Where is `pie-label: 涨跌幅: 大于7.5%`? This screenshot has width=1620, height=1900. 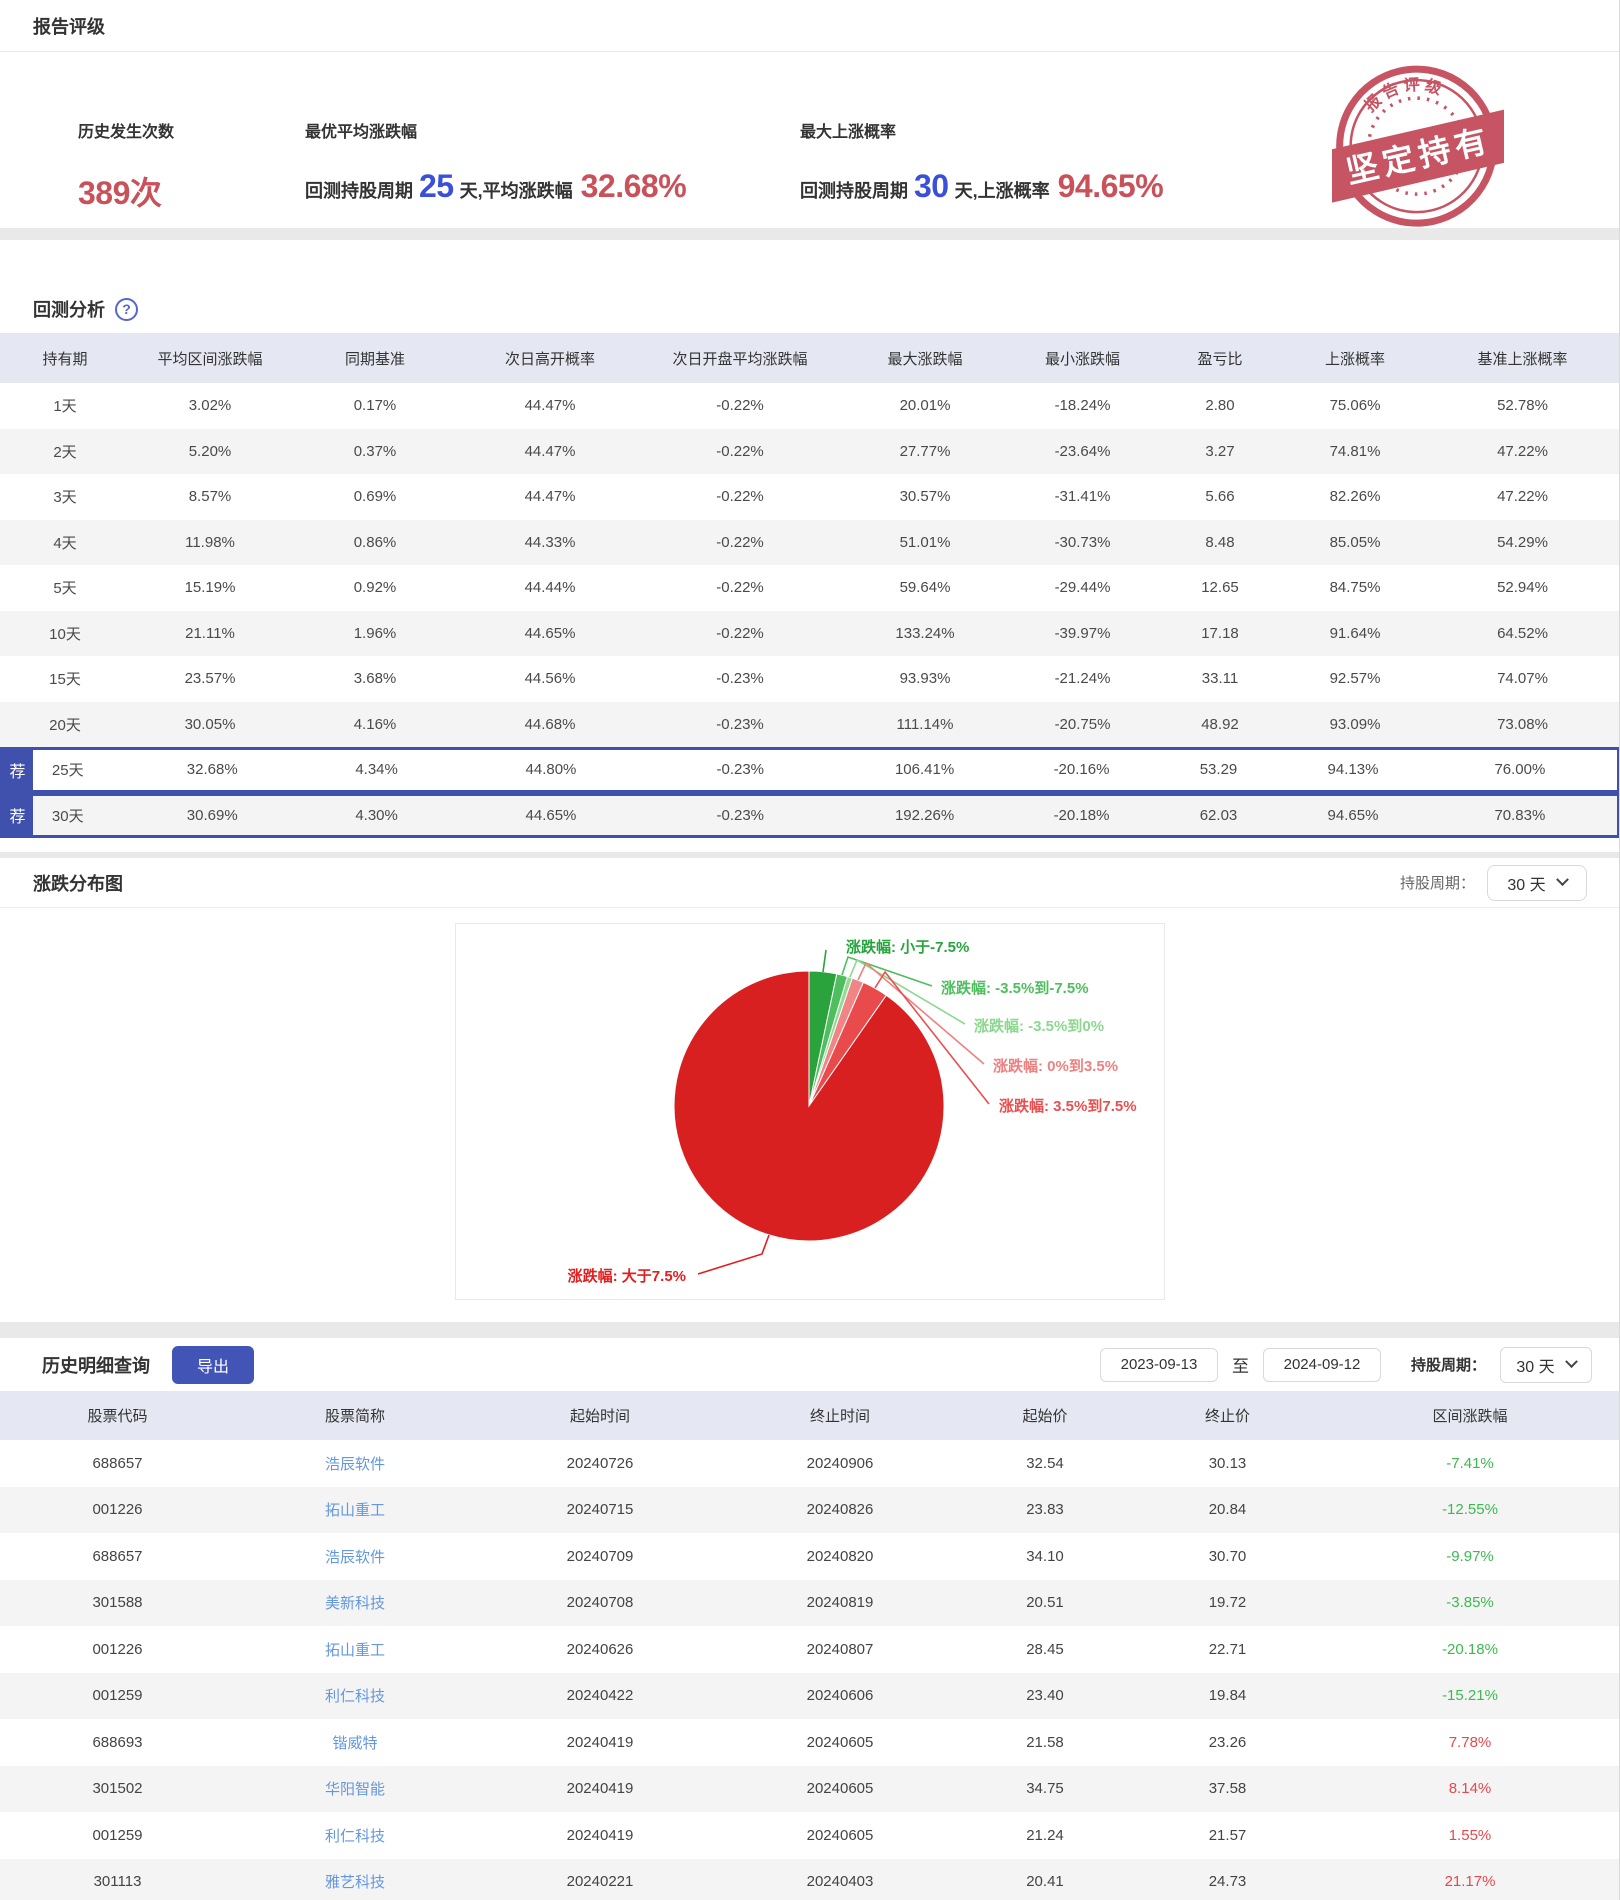
pie-label: 涨跌幅: 大于7.5% is located at coordinates (627, 1276).